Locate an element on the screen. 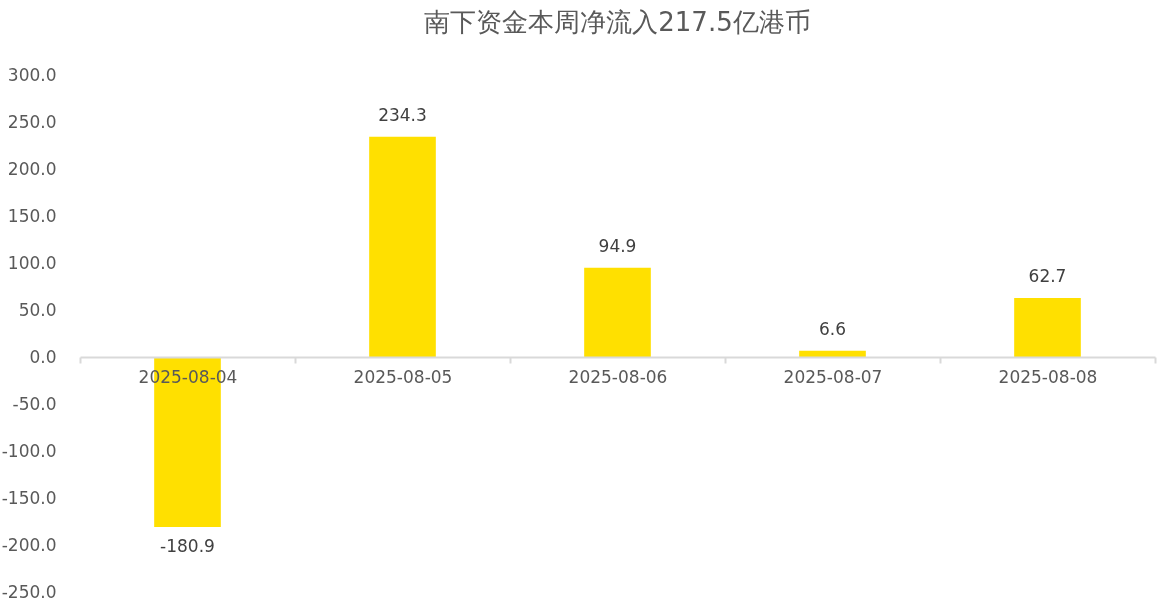 This screenshot has height=609, width=1161. x-tick-label: 2025-08-07 is located at coordinates (833, 376).